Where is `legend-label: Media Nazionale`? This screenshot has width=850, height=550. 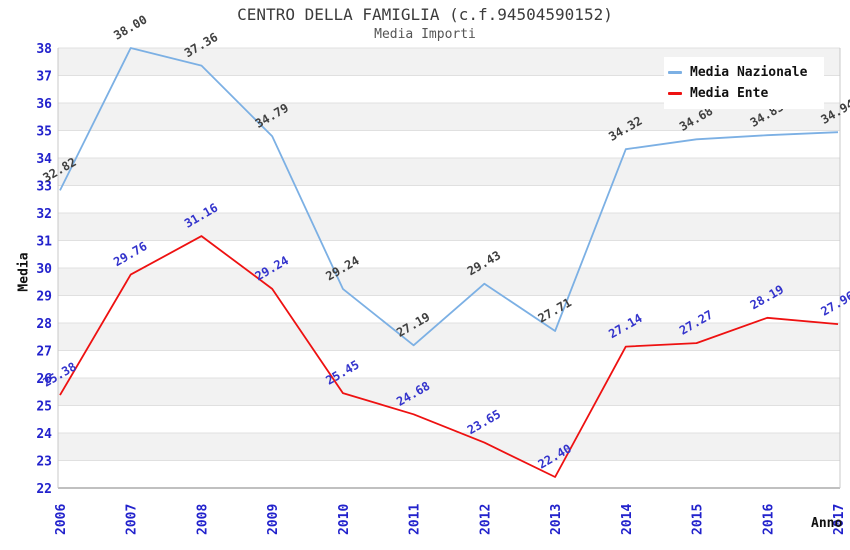 legend-label: Media Nazionale is located at coordinates (749, 72).